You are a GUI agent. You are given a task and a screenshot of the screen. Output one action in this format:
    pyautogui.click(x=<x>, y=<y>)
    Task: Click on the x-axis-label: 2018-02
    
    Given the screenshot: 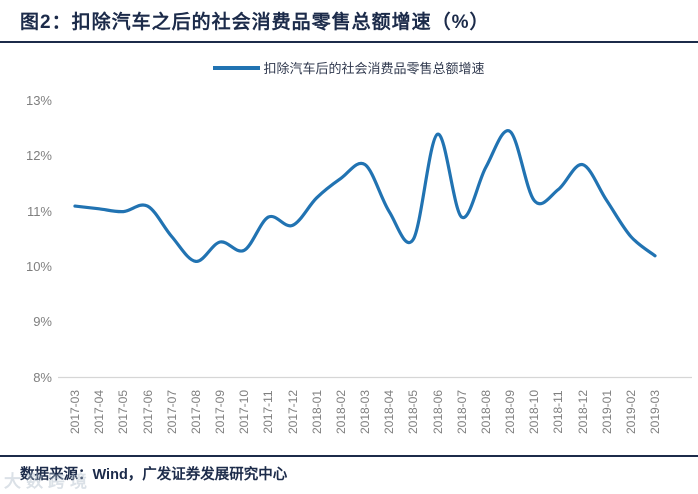 What is the action you would take?
    pyautogui.click(x=340, y=412)
    